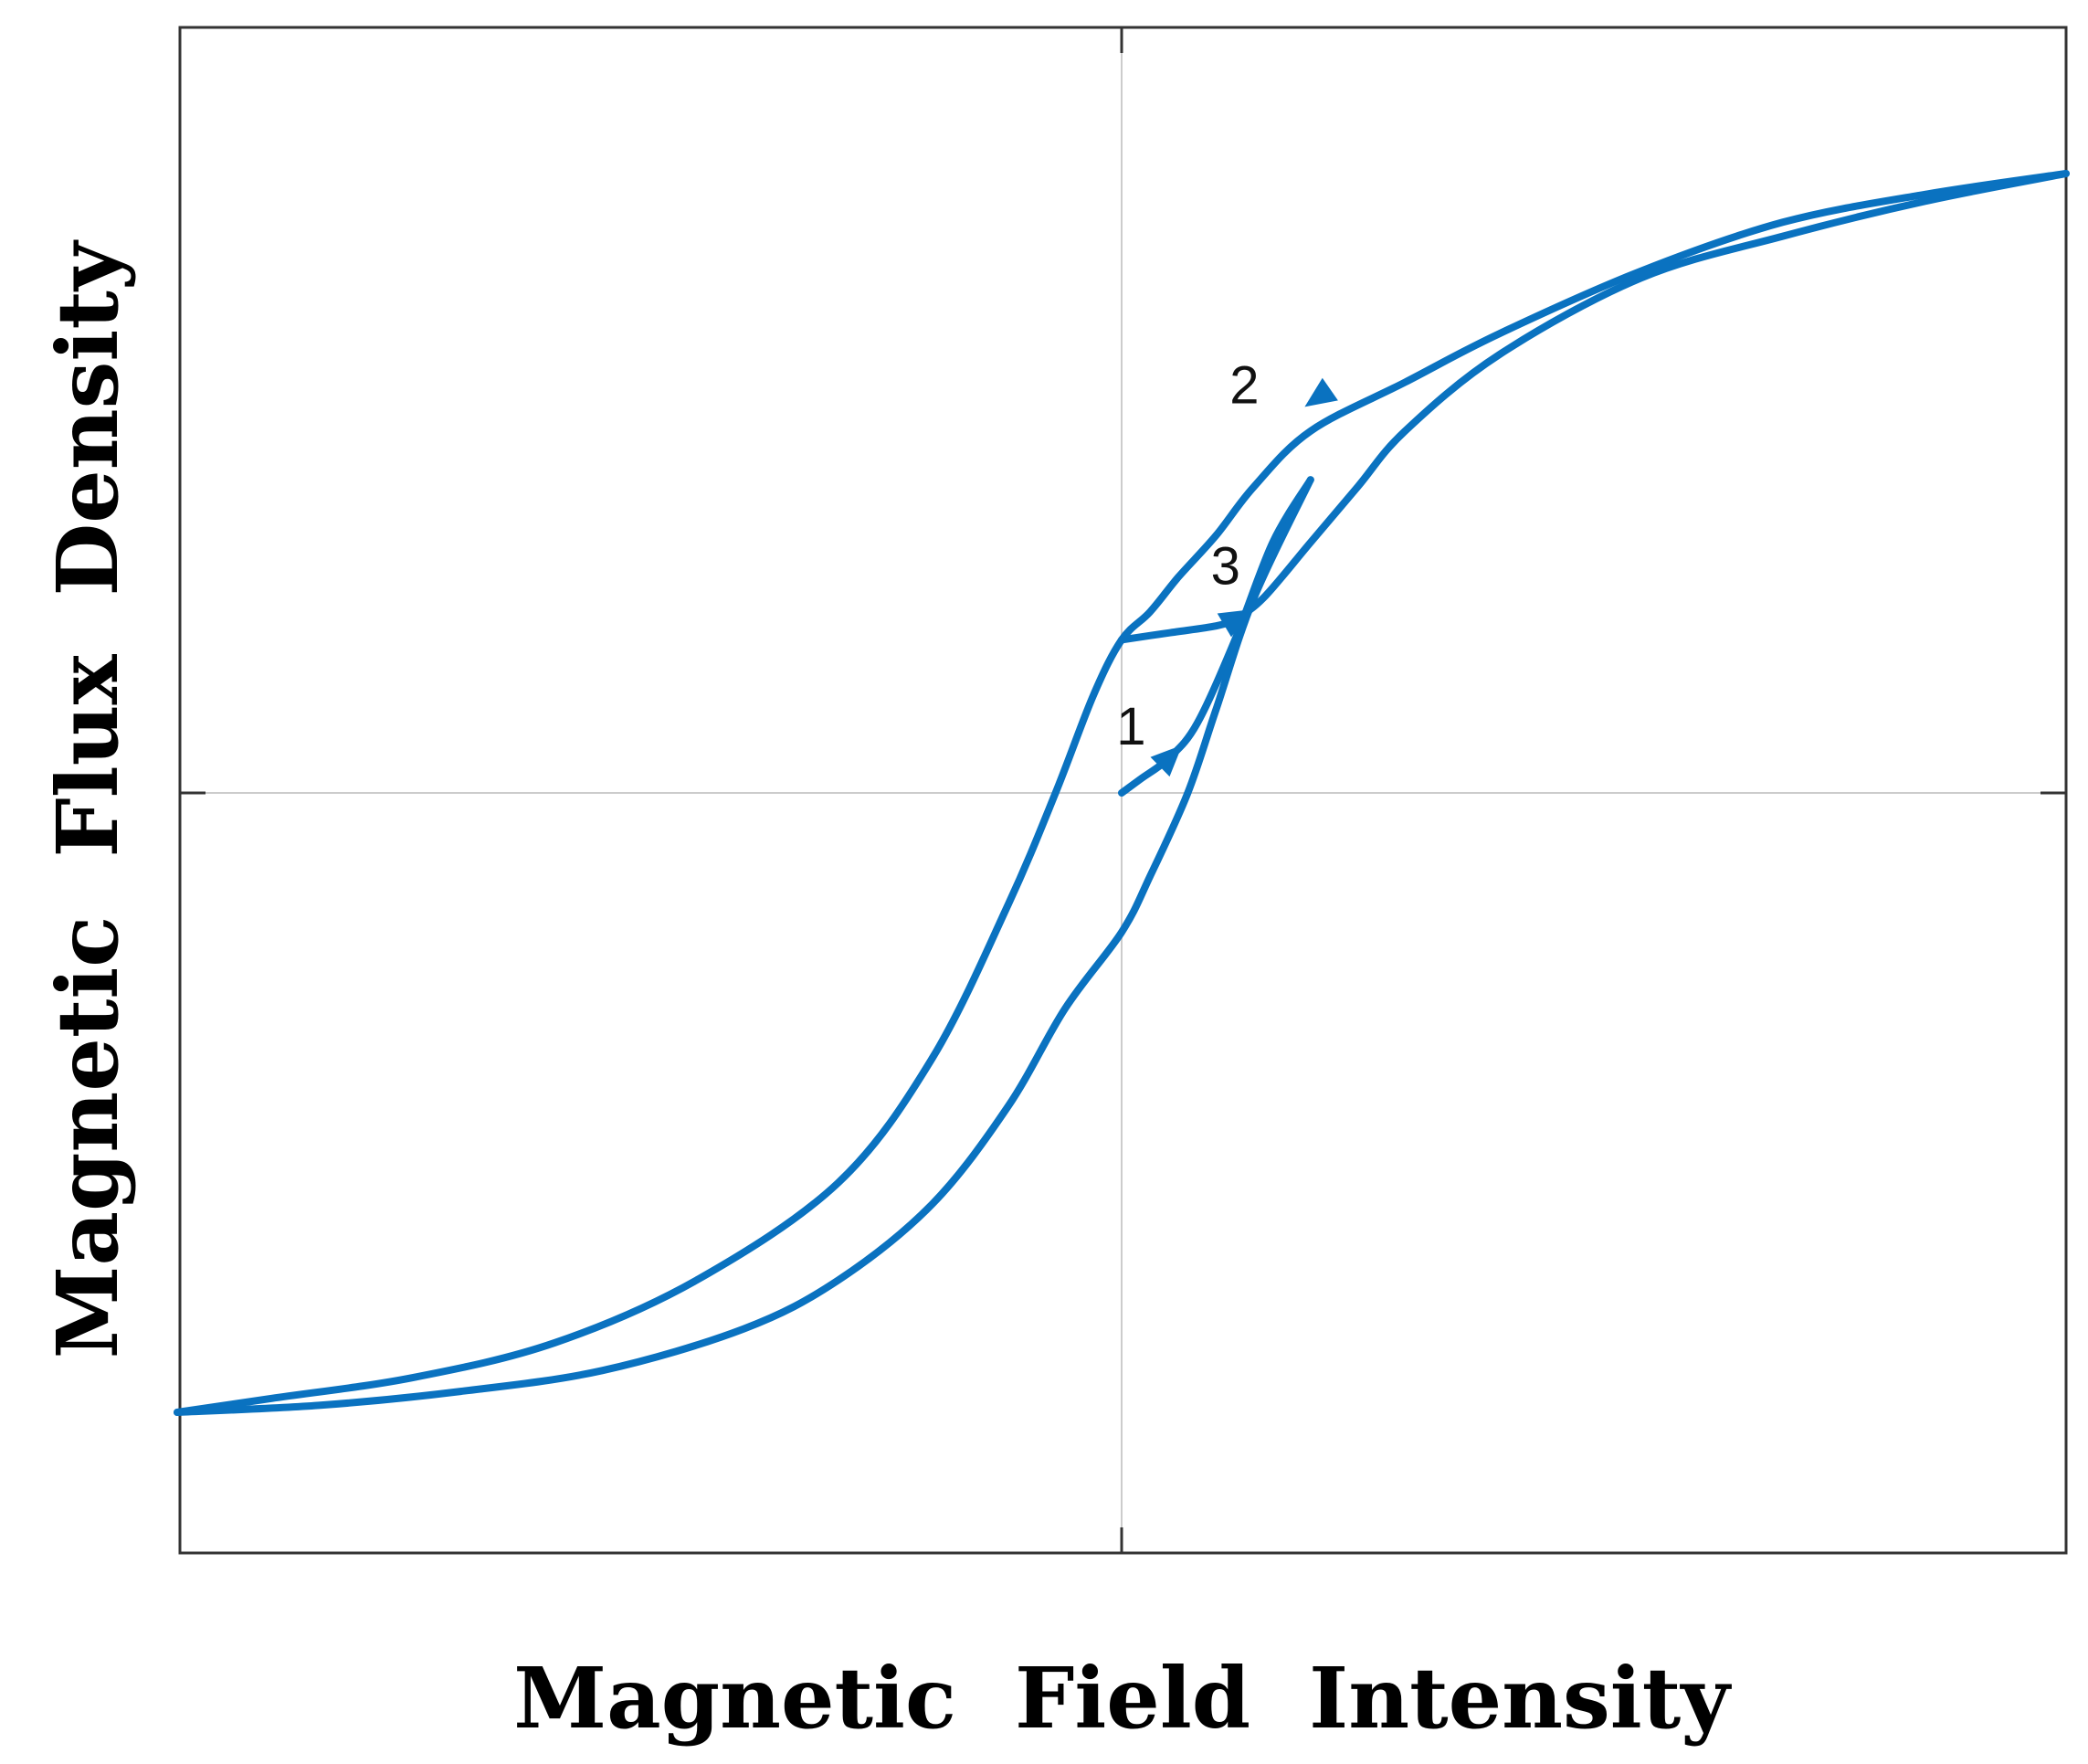 The width and height of the screenshot is (2088, 1764). What do you see at coordinates (1244, 385) in the screenshot?
I see `curve-label-2: 2` at bounding box center [1244, 385].